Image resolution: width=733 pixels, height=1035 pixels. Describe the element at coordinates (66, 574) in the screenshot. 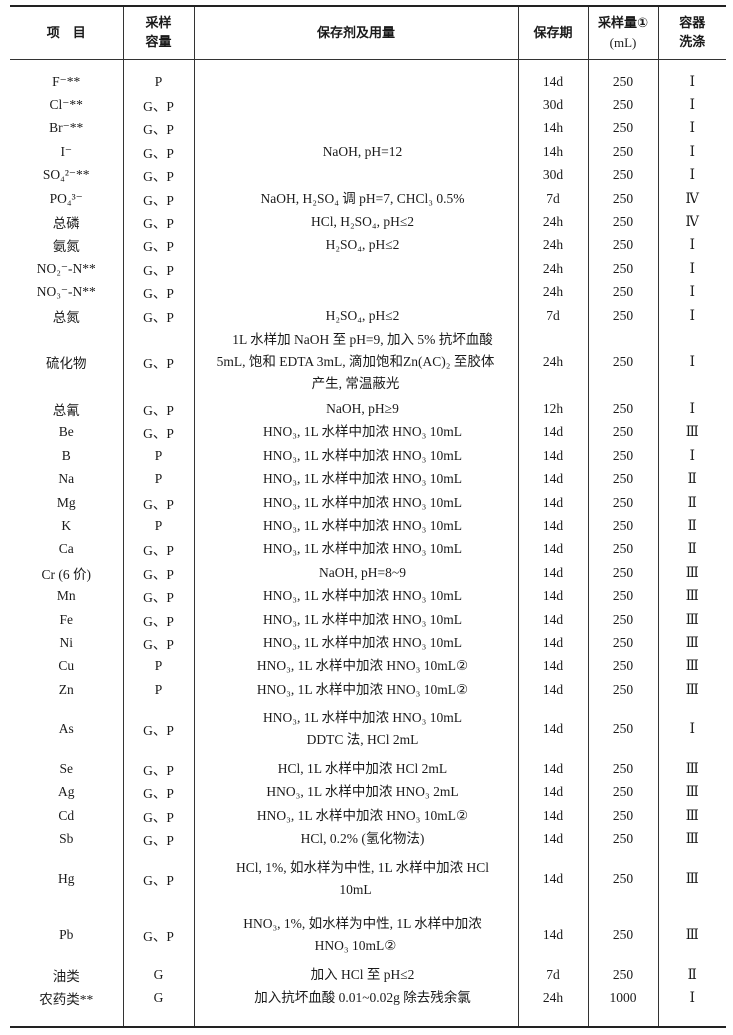

I see `item-cell: Cr (6 价)` at that location.